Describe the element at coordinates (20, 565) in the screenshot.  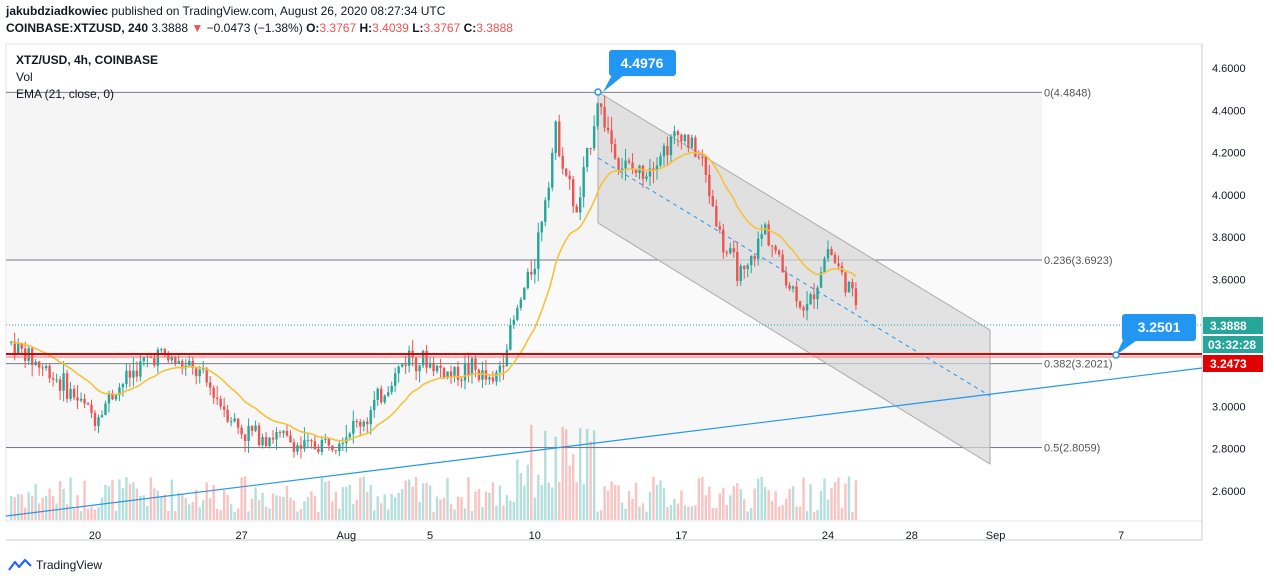
I see `tradingview-logo-icon` at that location.